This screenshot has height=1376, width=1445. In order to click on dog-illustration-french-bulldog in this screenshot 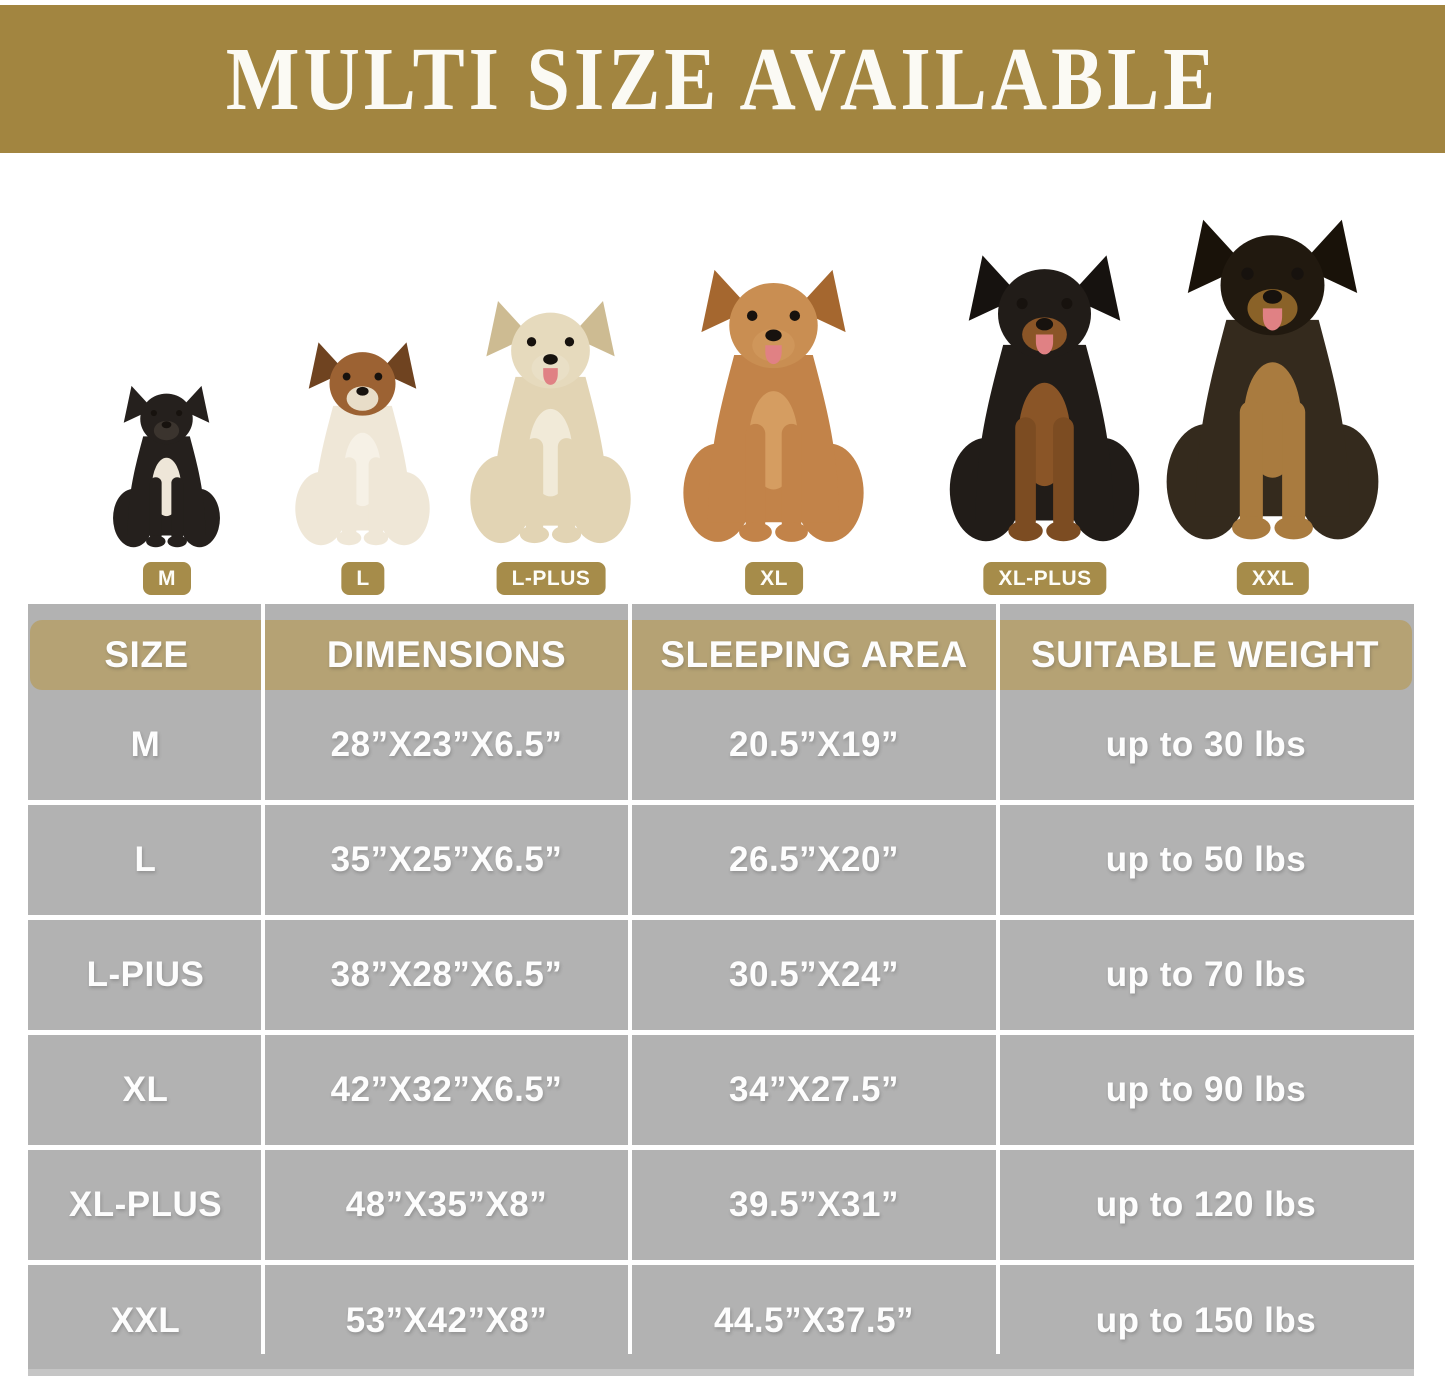, I will do `click(166, 467)`.